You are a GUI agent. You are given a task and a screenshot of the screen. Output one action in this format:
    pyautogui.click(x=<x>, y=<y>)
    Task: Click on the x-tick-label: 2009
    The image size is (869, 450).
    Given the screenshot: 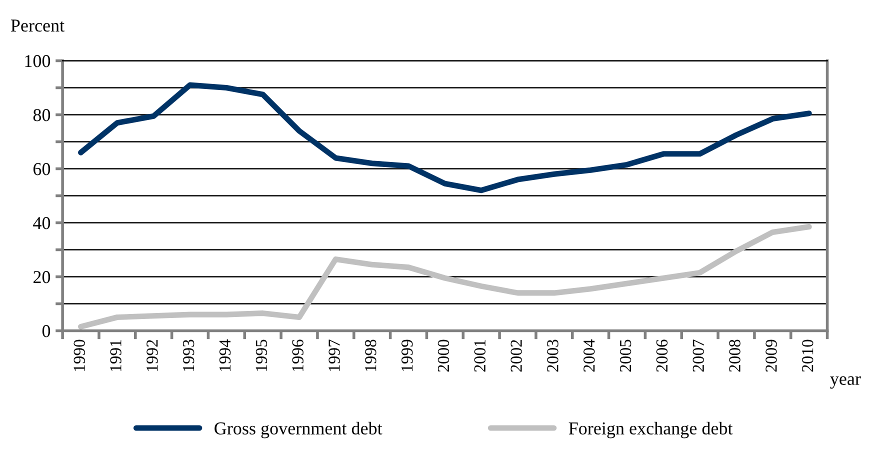 What is the action you would take?
    pyautogui.click(x=771, y=356)
    